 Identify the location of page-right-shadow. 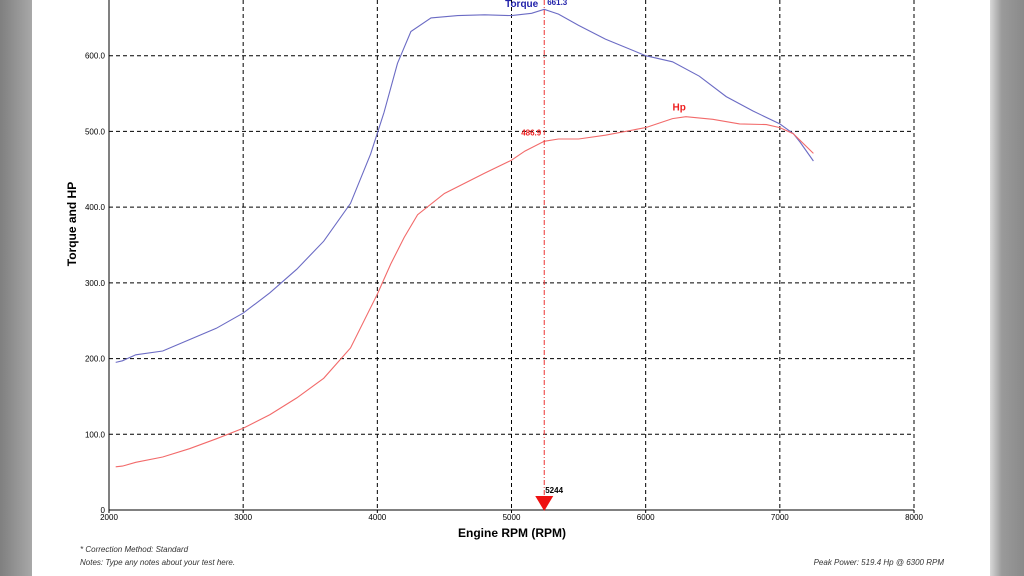
(1007, 288).